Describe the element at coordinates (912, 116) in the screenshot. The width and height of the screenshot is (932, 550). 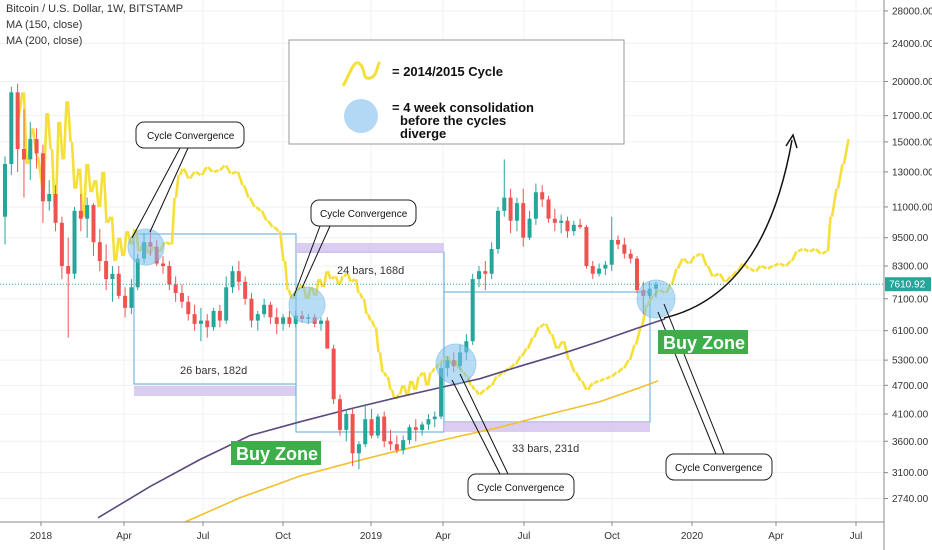
I see `y-tick-label: 17000.00` at that location.